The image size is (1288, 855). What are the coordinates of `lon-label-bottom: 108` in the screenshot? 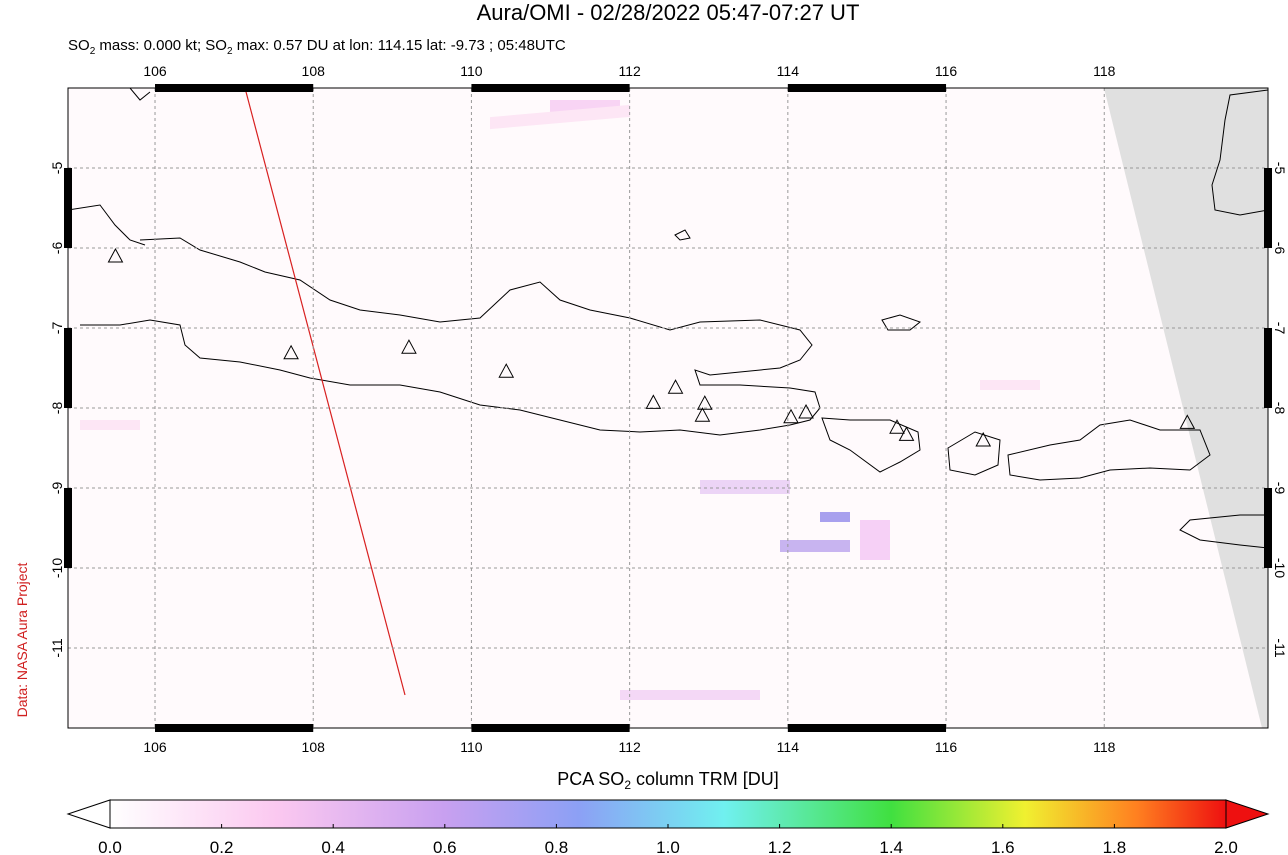 It's located at (314, 747).